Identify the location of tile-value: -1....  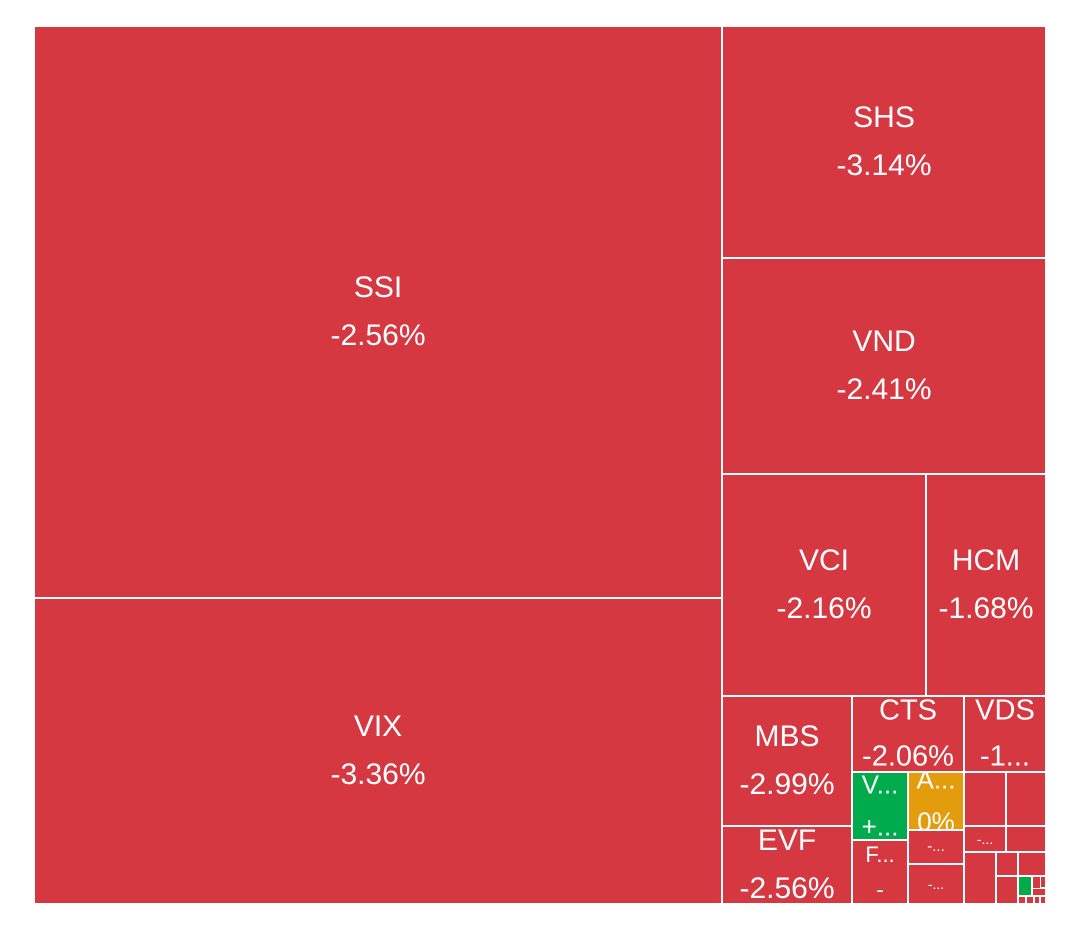
(1005, 756).